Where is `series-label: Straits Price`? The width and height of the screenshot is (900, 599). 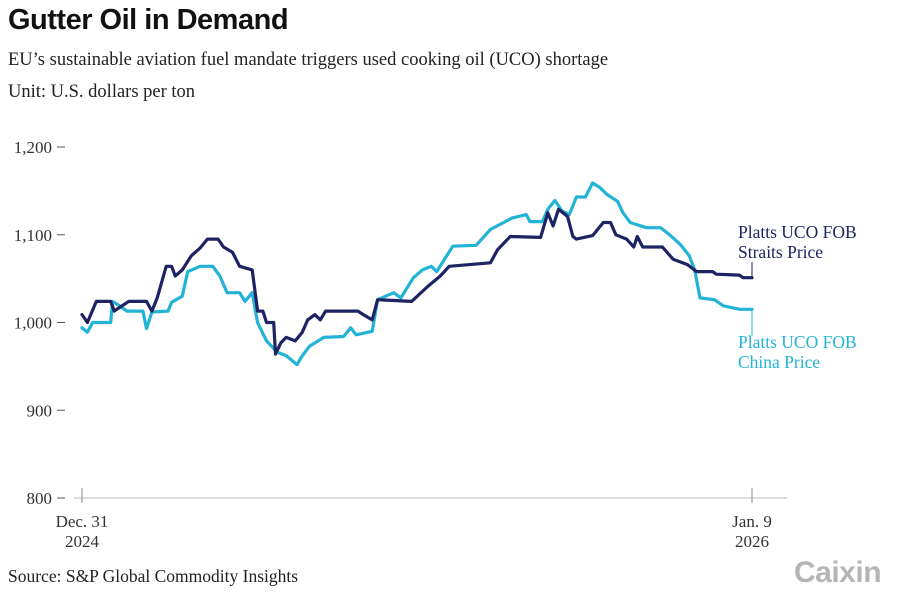
series-label: Straits Price is located at coordinates (780, 252).